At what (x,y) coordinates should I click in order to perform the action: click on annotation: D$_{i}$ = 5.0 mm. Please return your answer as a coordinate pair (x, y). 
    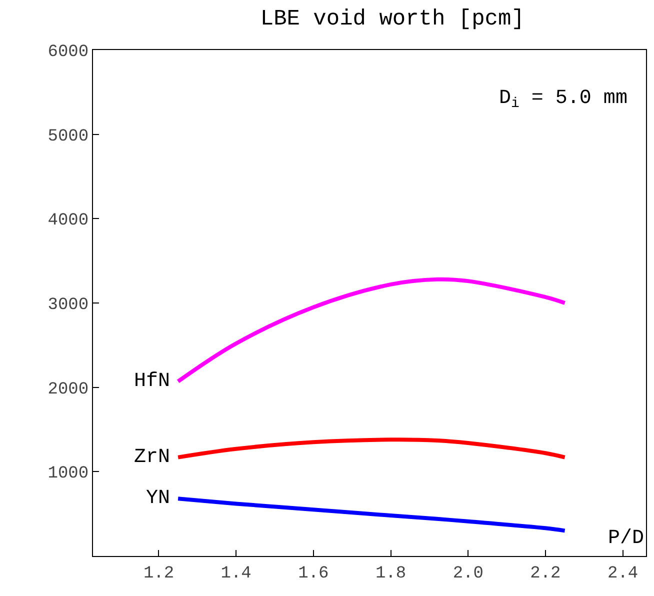
    Looking at the image, I should click on (563, 99).